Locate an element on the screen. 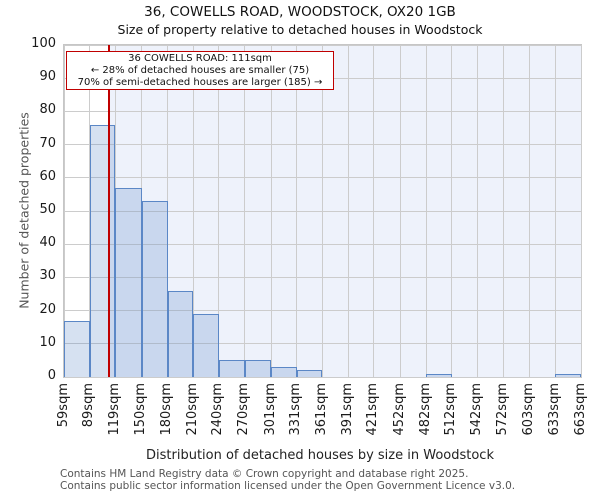 Image resolution: width=600 pixels, height=500 pixels. x-tick-label: 572sqm is located at coordinates (502, 409).